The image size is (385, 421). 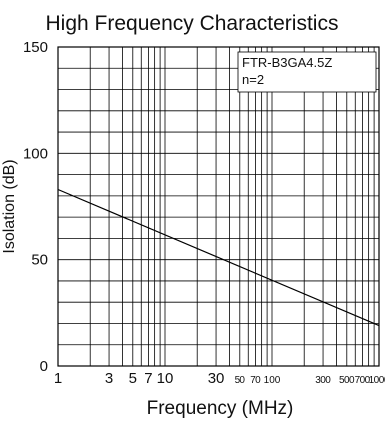 I want to click on x-tick-label: 50, so click(x=240, y=380).